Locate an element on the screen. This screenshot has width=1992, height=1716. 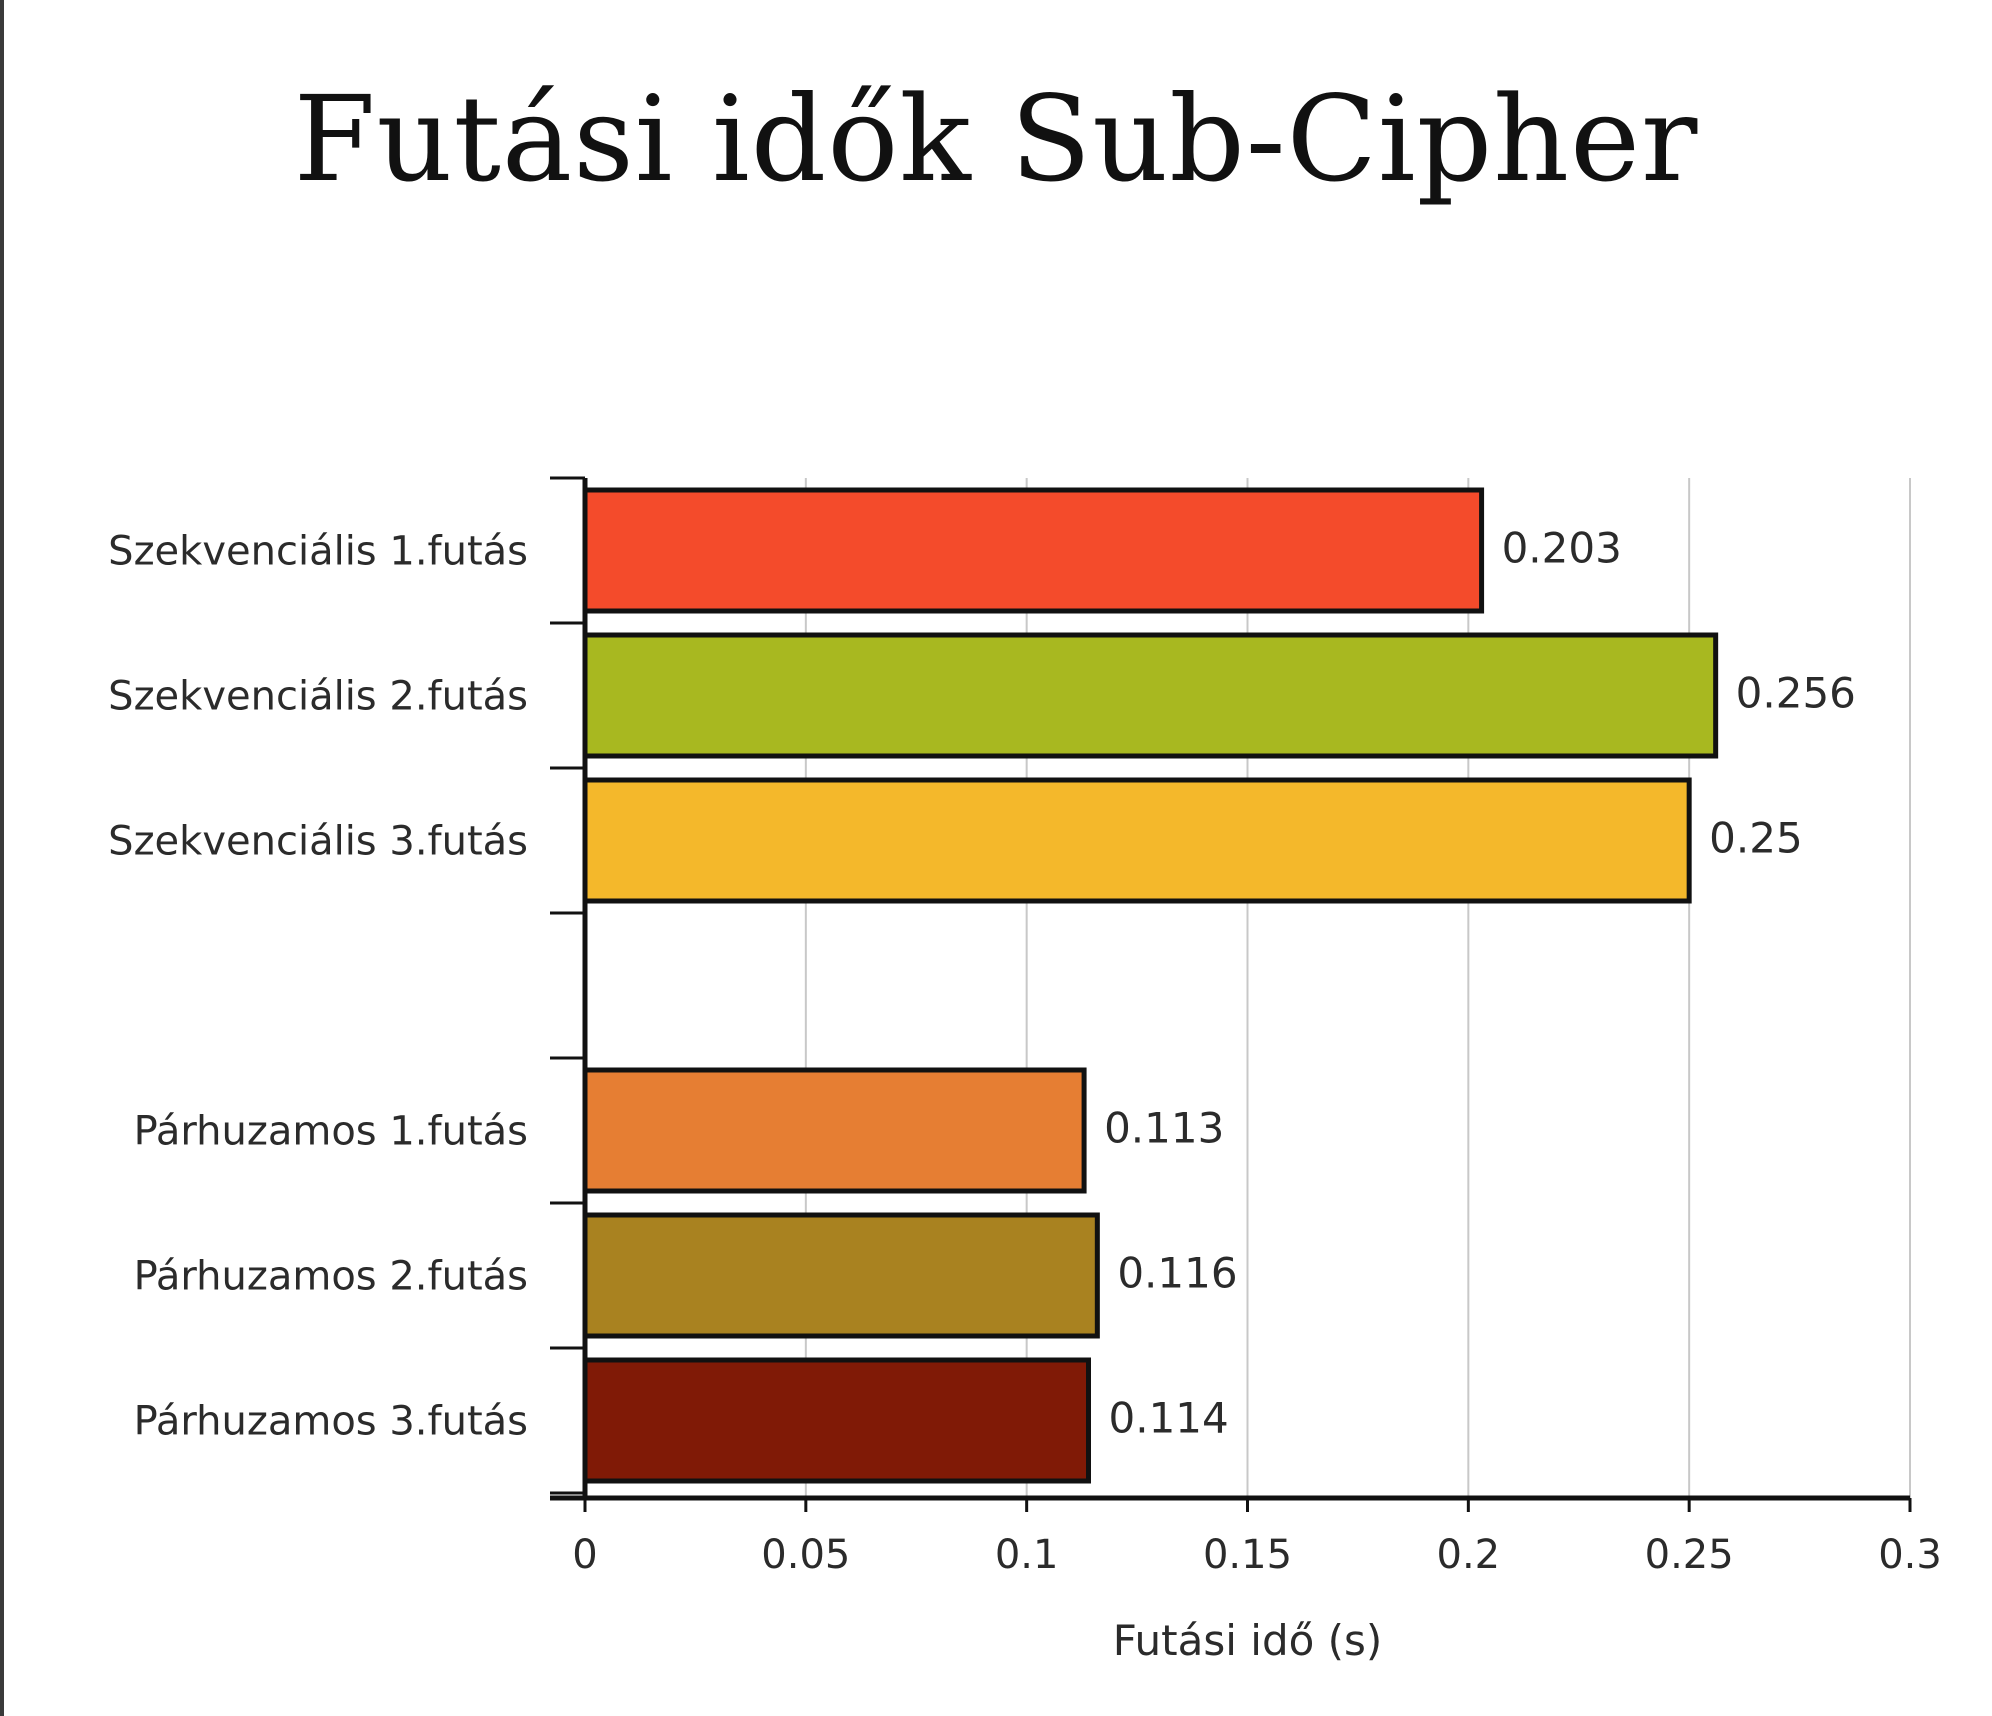
category-label: Párhuzamos 3.futás is located at coordinates (331, 1422).